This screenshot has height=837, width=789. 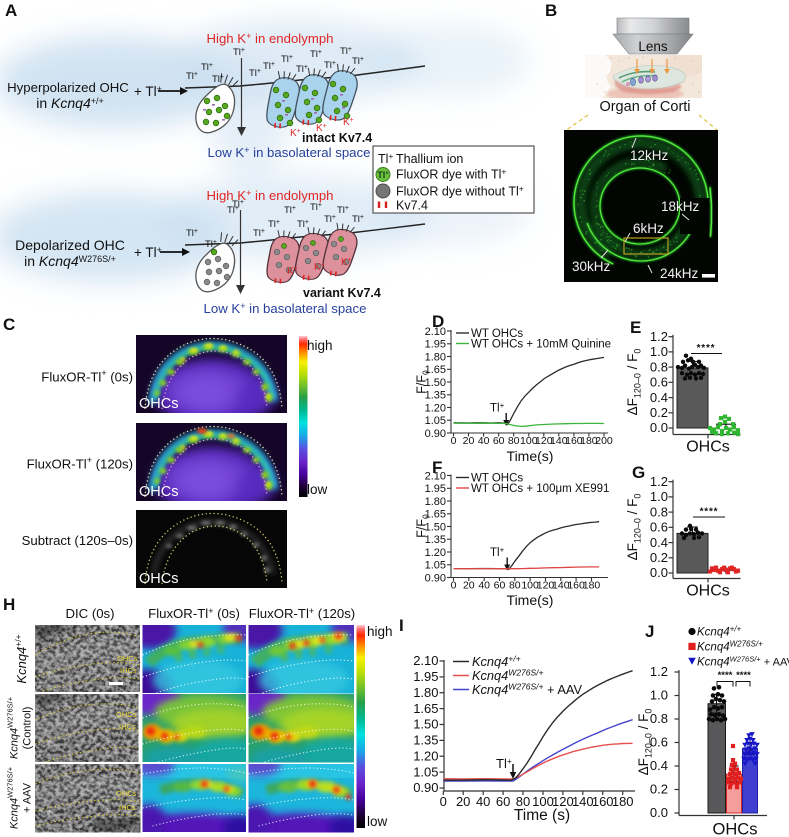 I want to click on svg-text: FluxOR dye with Tl+, so click(x=451, y=174).